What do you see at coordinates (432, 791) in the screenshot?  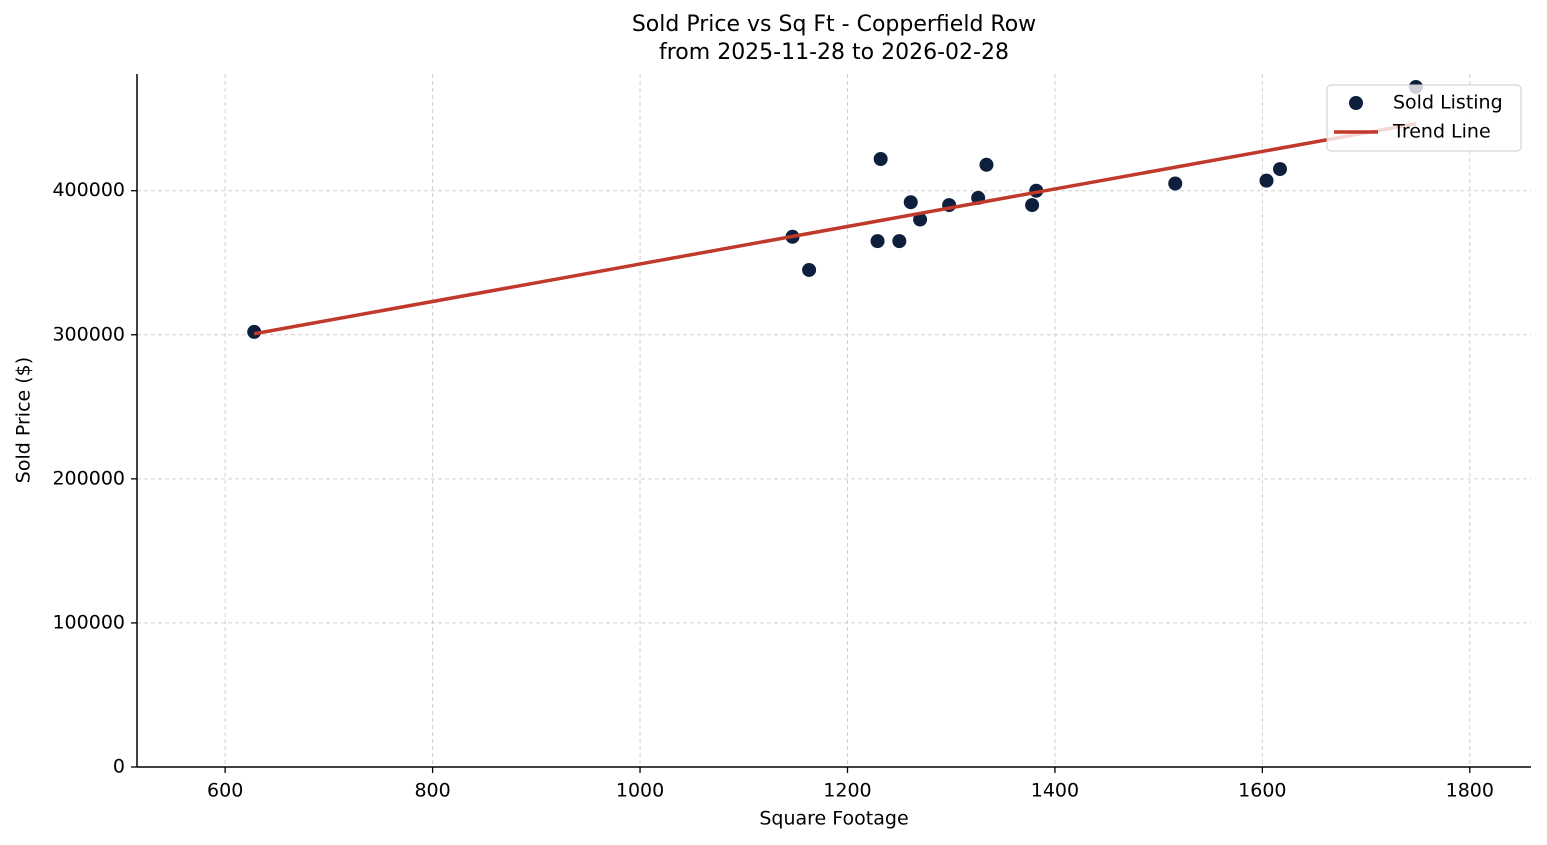 I see `x-tick-label: 800` at bounding box center [432, 791].